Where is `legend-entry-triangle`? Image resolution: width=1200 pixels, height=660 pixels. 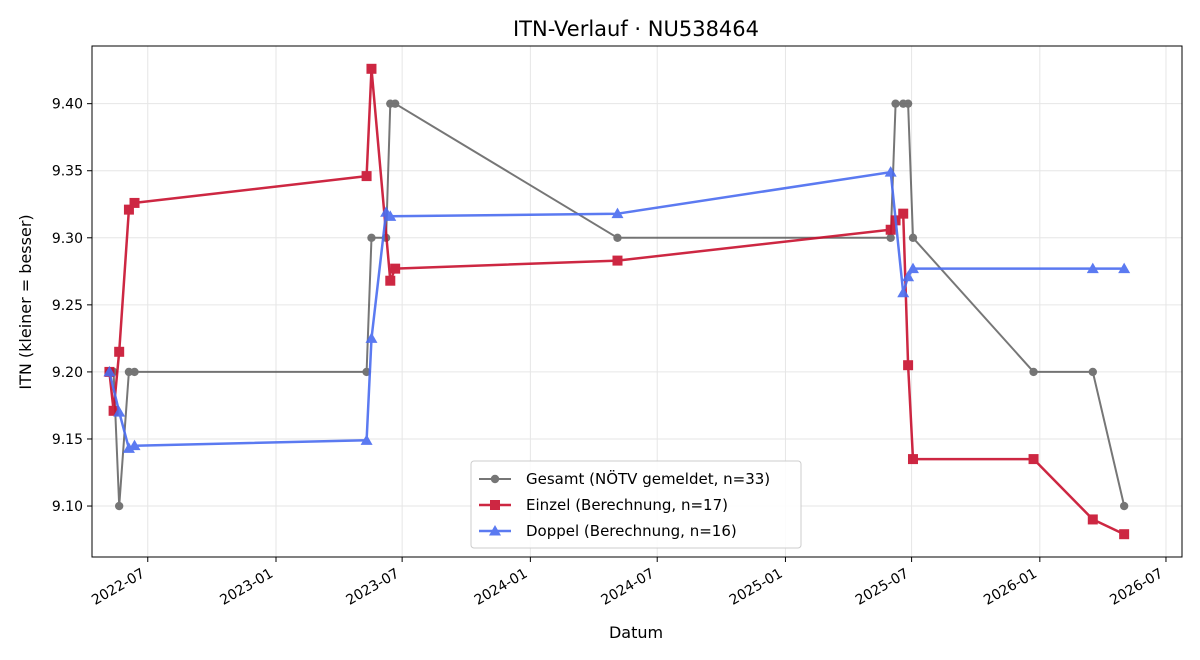
legend-entry-triangle is located at coordinates (495, 530).